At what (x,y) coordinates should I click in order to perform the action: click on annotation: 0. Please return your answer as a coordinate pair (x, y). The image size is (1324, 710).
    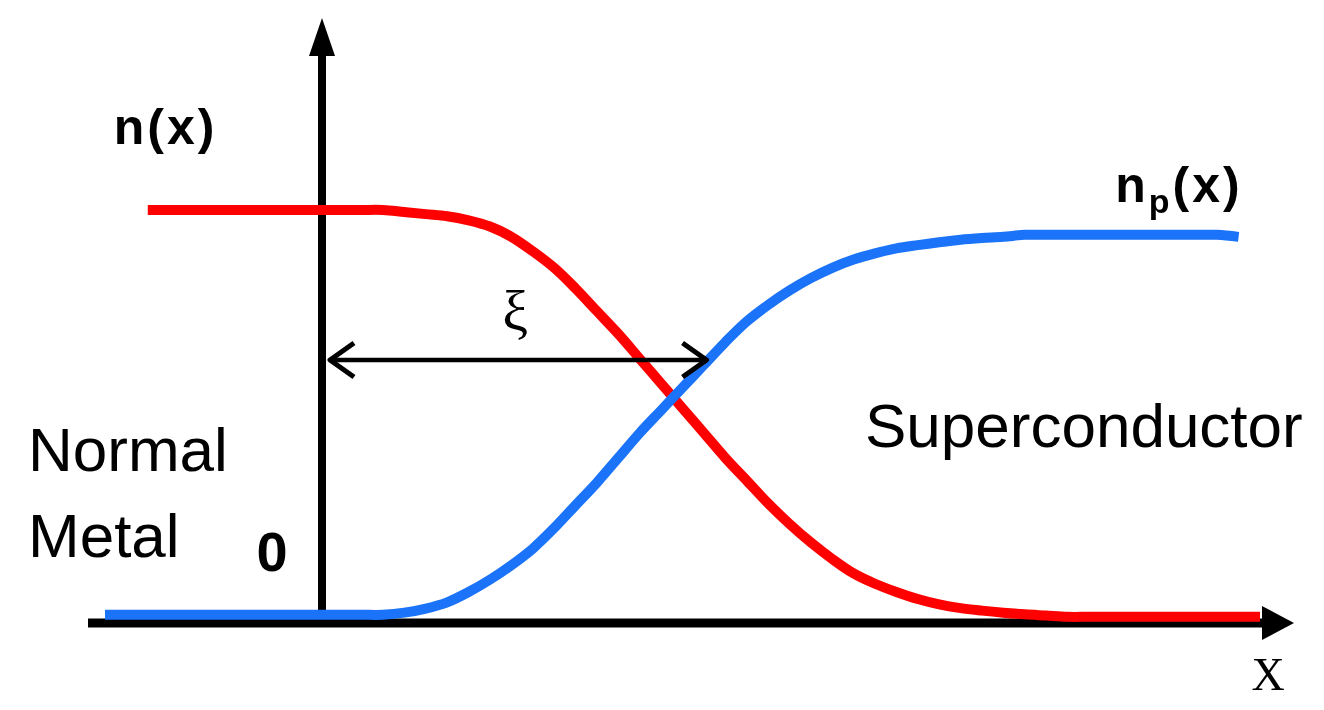
    Looking at the image, I should click on (272, 551).